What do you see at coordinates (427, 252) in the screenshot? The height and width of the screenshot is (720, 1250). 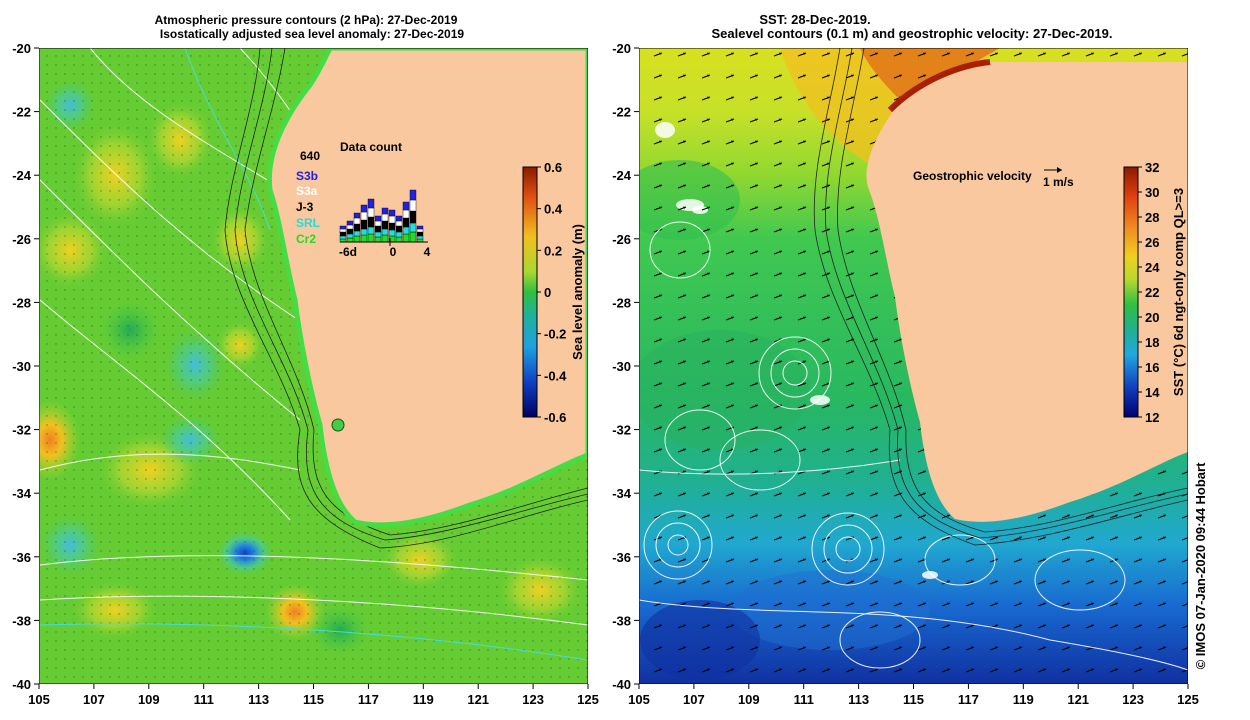 I see `data-count-xtick-end: 4` at bounding box center [427, 252].